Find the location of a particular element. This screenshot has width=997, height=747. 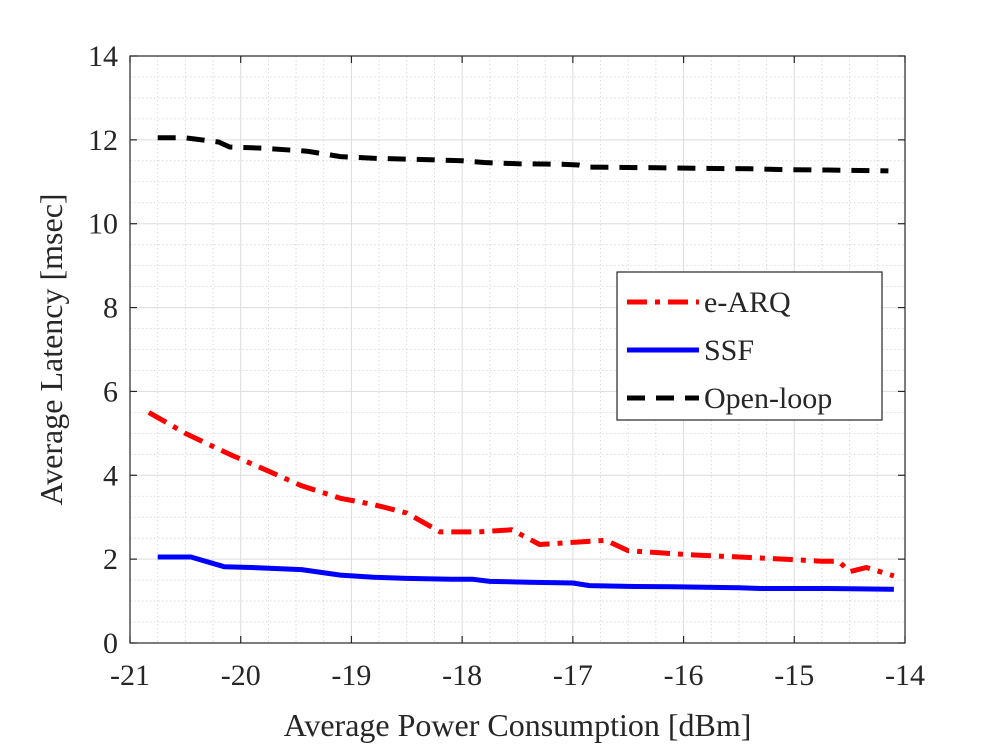

x-tick-label: -16 is located at coordinates (684, 675).